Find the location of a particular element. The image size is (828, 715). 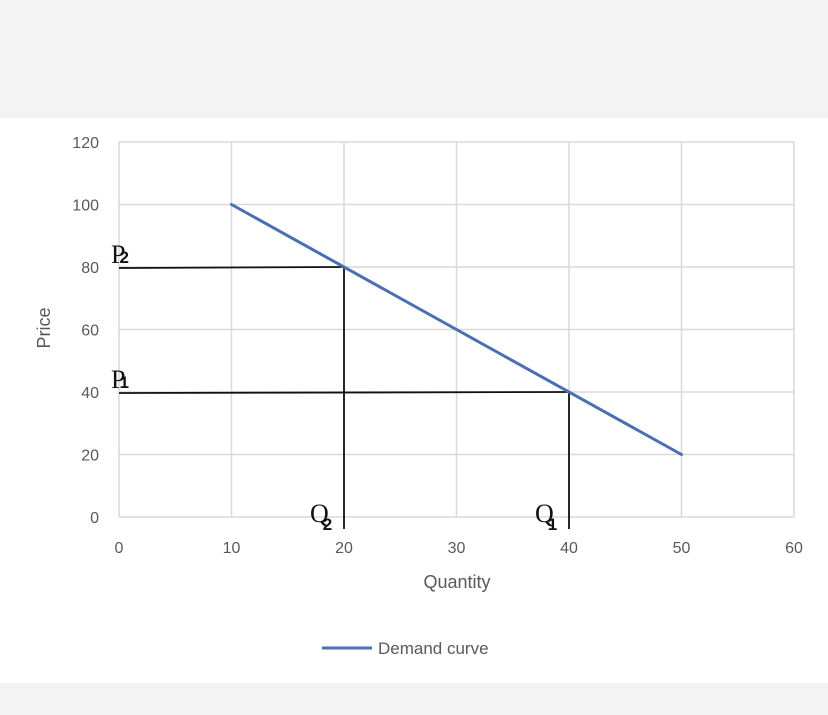

price-label: P2 is located at coordinates (120, 254).